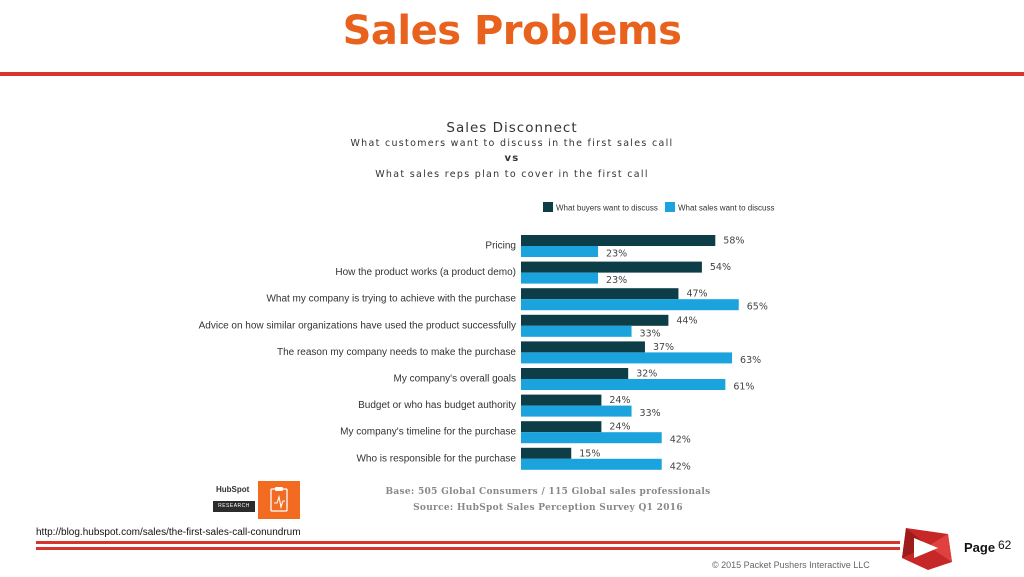 The width and height of the screenshot is (1024, 577). Describe the element at coordinates (757, 307) in the screenshot. I see `sales-value-label: 65%` at that location.